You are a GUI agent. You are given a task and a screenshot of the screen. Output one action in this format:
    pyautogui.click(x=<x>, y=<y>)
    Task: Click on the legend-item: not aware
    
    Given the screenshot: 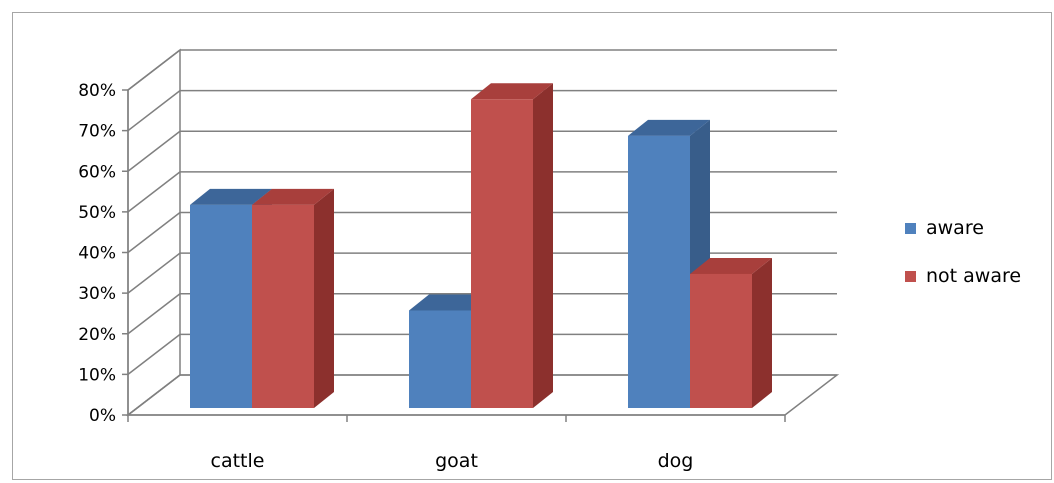 What is the action you would take?
    pyautogui.click(x=963, y=276)
    